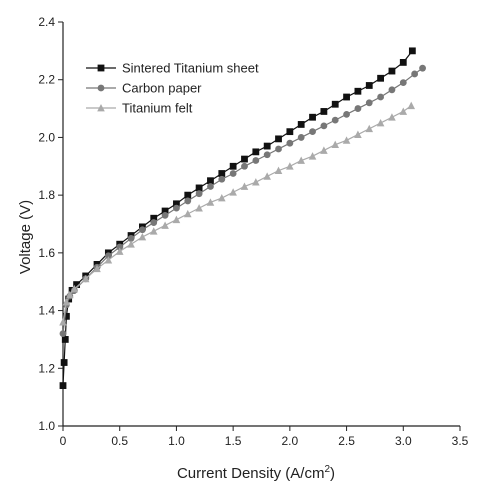  I want to click on x-tick-label: 1.0, so click(176, 441).